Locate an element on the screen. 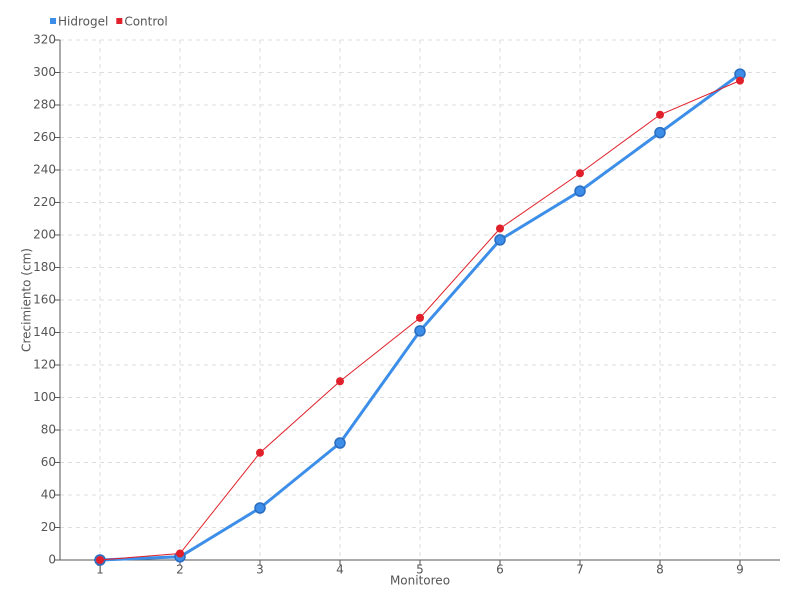 This screenshot has height=600, width=800. y-tick-label: 40 is located at coordinates (48, 495).